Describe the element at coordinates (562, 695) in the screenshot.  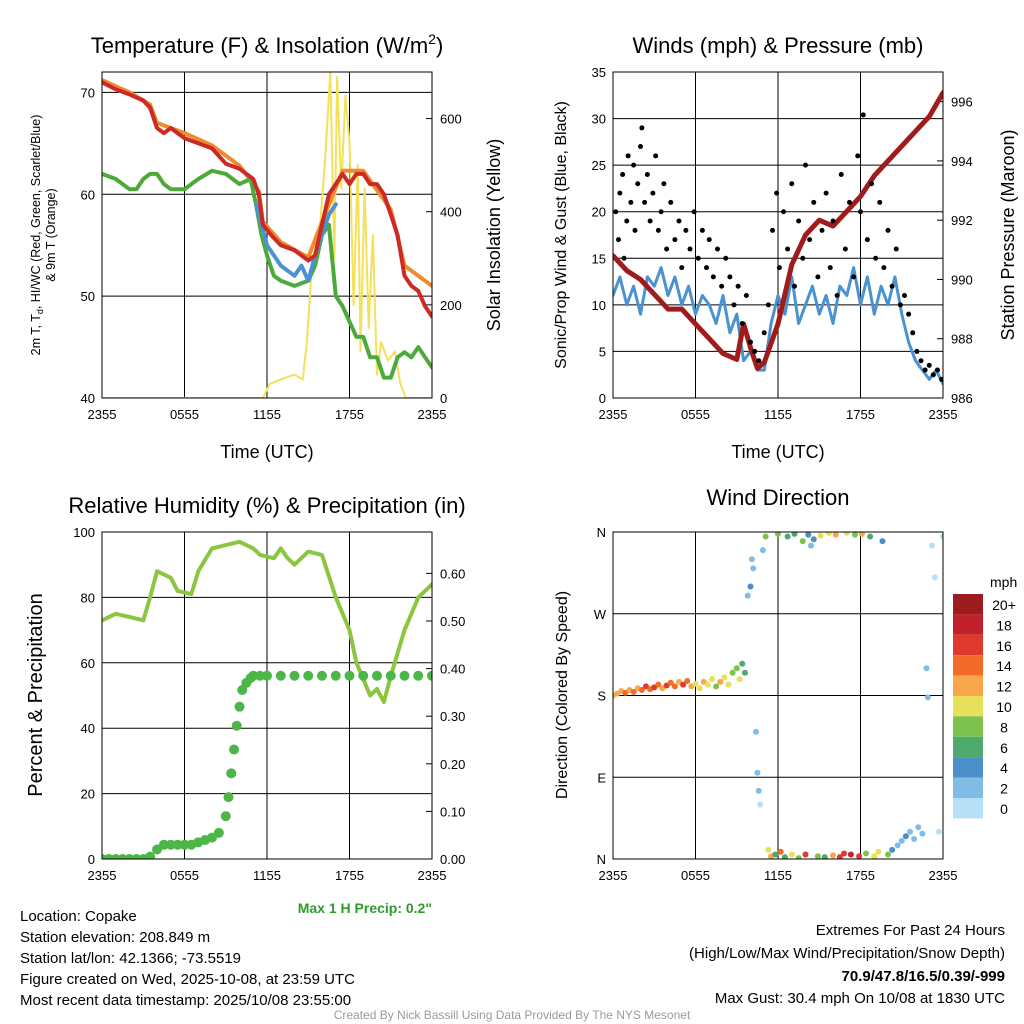
I see `direction-y-axis-label: Direction (Colored By Speed)` at that location.